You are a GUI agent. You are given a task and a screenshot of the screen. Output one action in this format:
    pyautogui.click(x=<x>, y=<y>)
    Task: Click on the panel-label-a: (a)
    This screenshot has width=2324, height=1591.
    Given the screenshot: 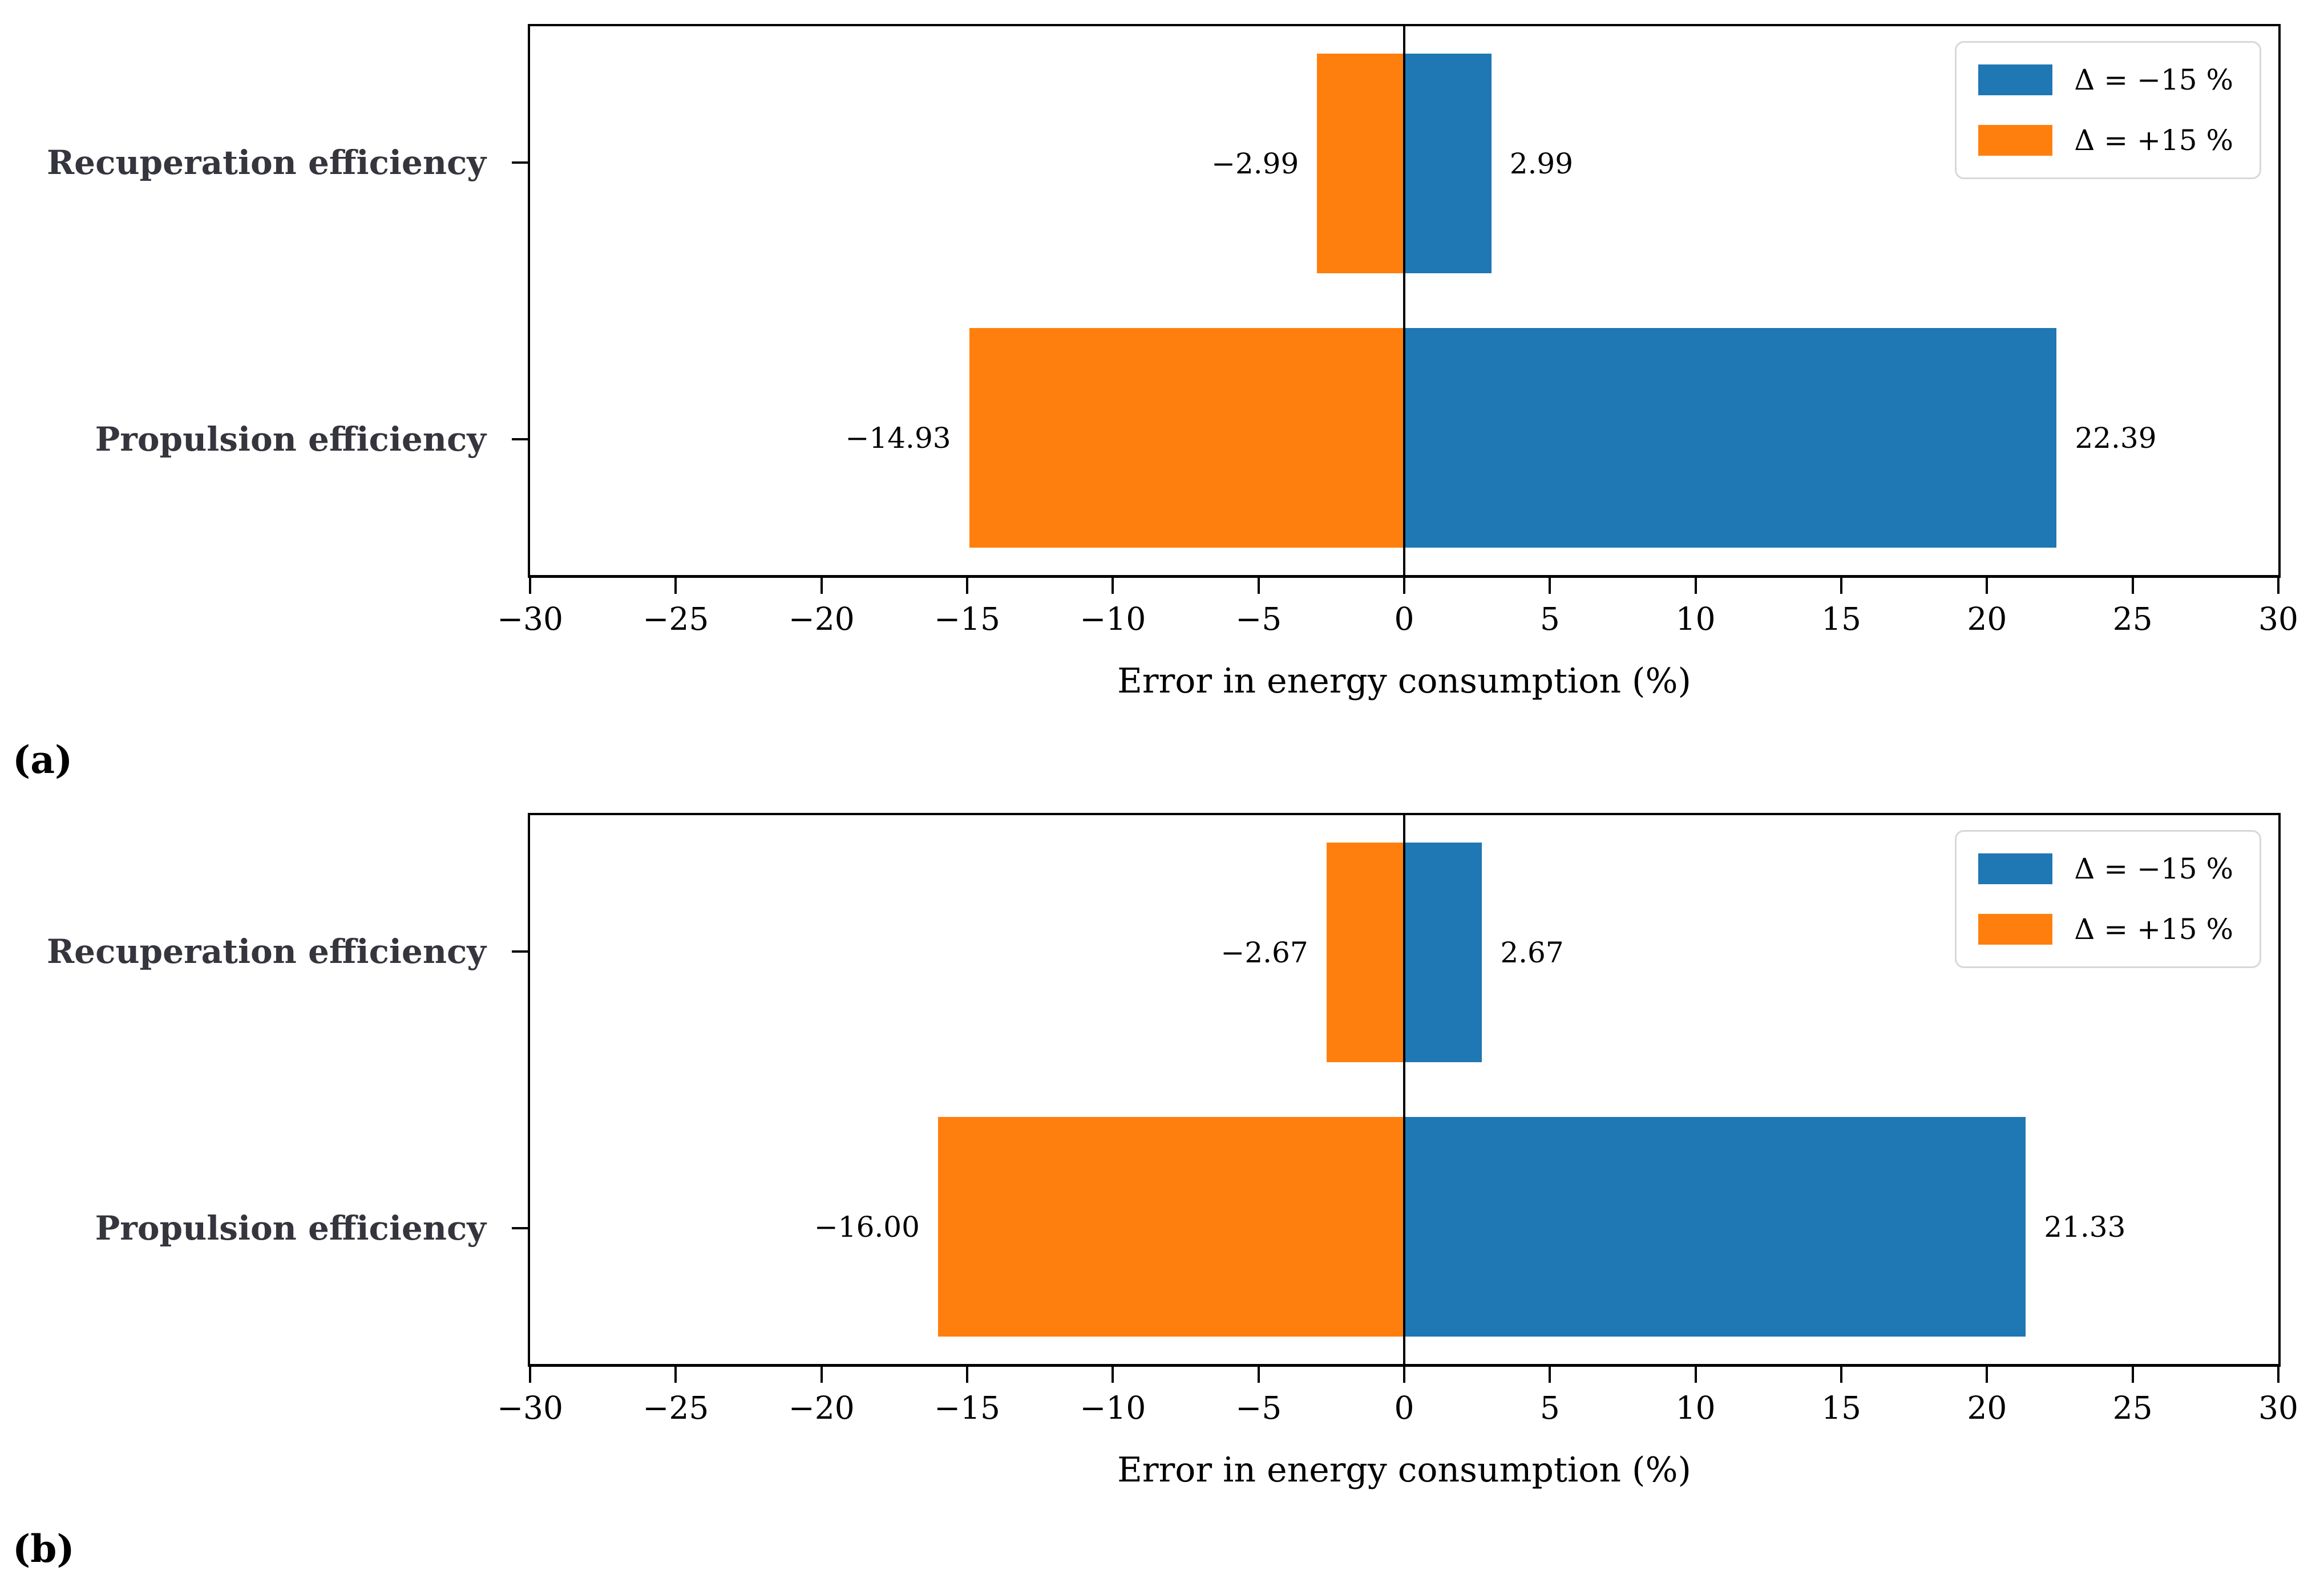 What is the action you would take?
    pyautogui.click(x=43, y=760)
    